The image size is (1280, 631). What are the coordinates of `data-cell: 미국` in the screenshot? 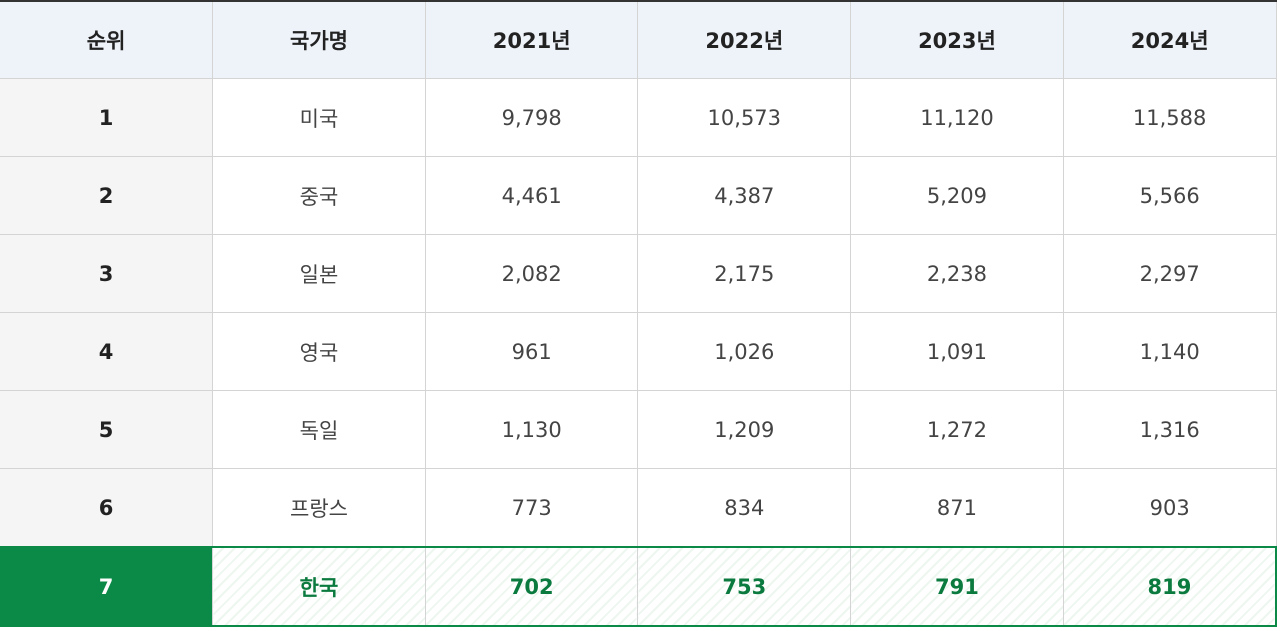 It's located at (319, 117).